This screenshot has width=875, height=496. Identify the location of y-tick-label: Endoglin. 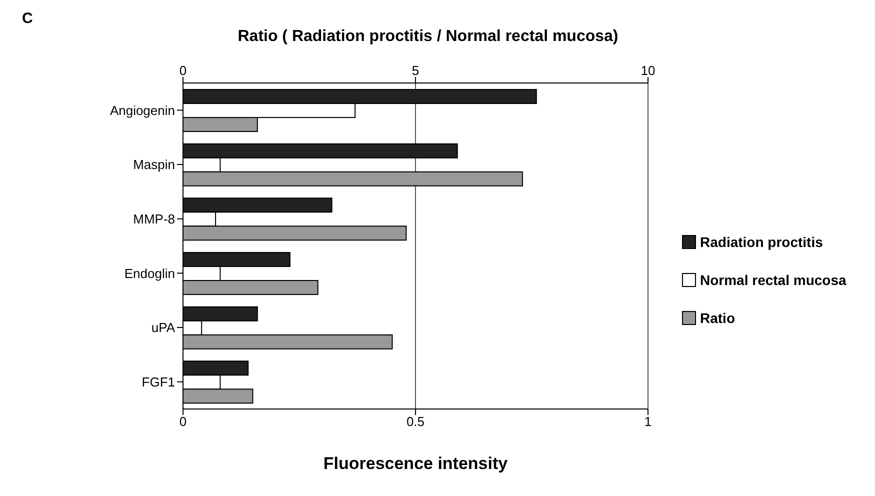
(149, 273).